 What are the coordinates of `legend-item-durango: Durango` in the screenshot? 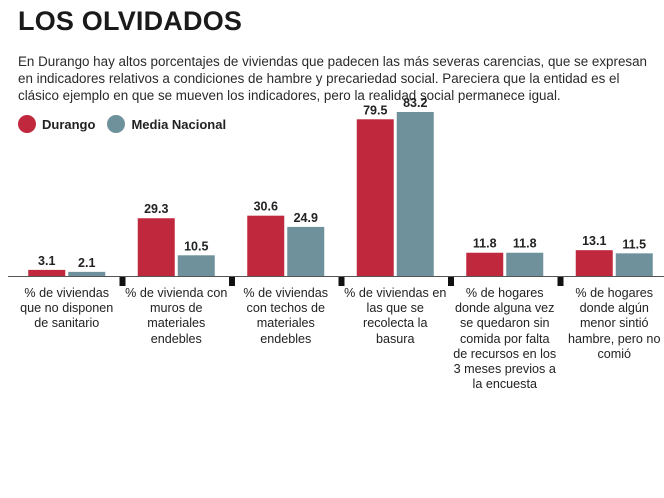 It's located at (56, 124).